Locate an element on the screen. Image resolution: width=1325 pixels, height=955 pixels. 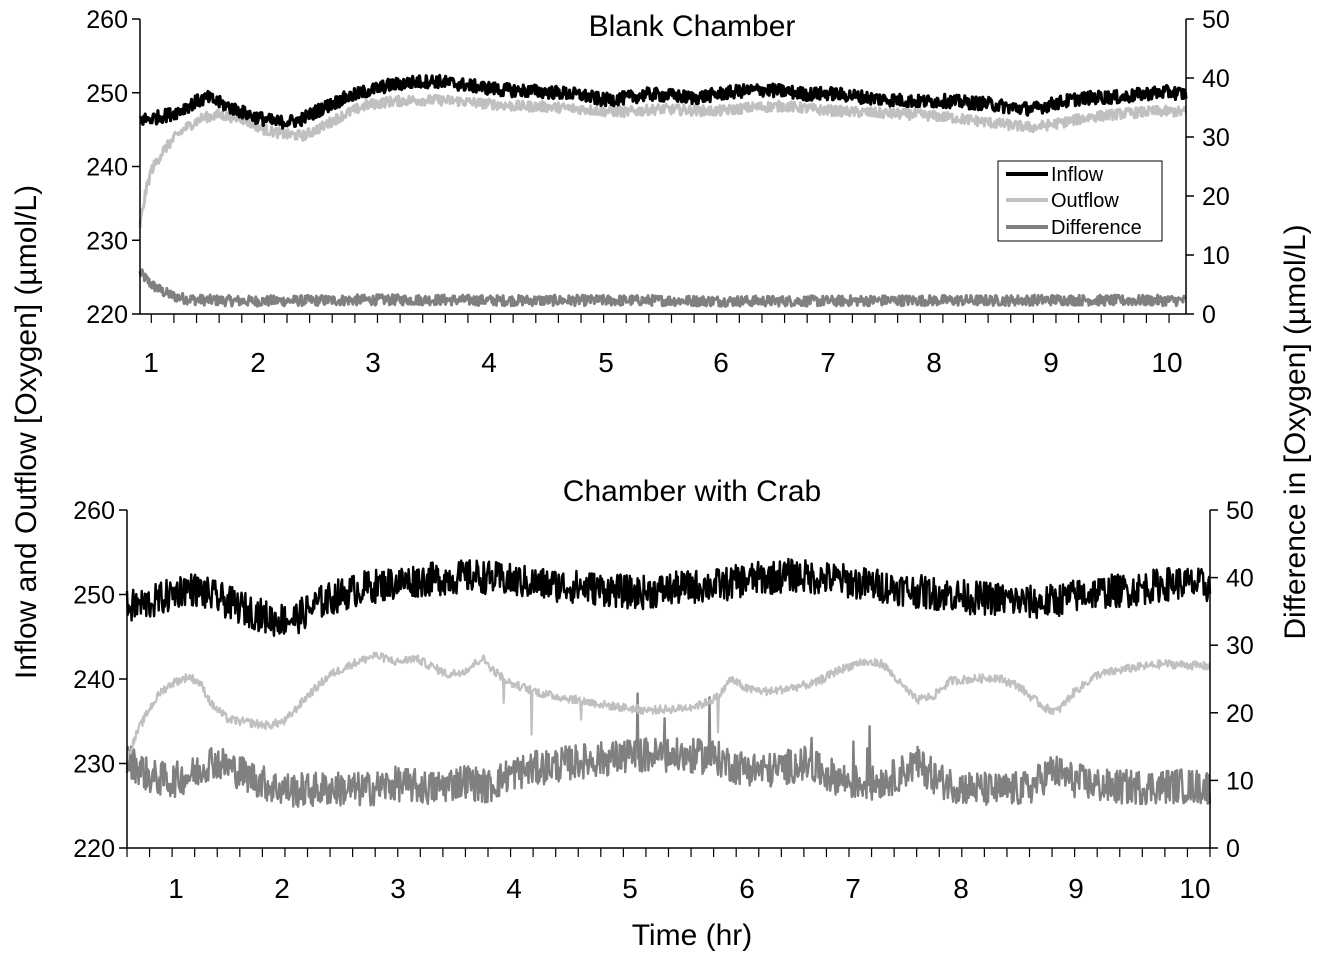
legend: Inflow Outflow Difference is located at coordinates (1080, 201).